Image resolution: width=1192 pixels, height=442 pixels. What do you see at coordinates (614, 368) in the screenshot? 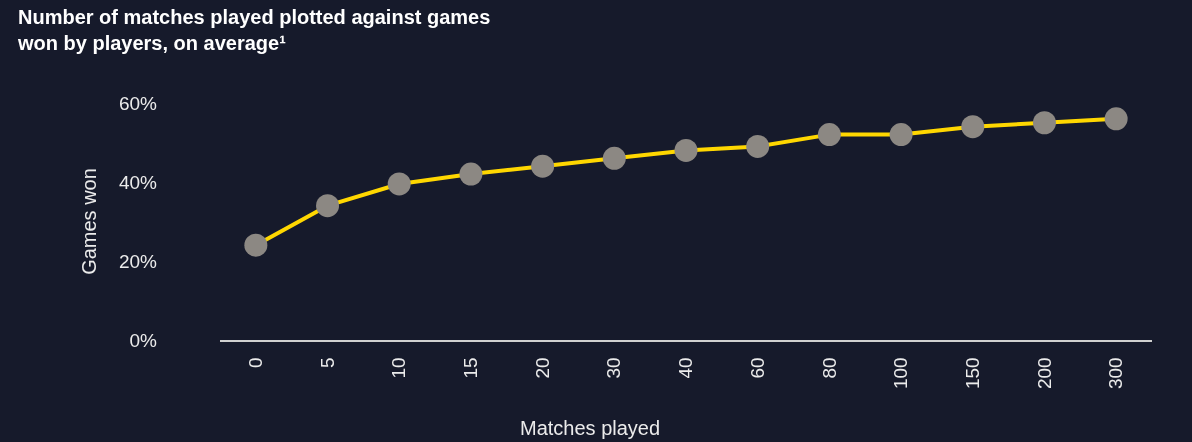
I see `x-tick-label: 30` at bounding box center [614, 368].